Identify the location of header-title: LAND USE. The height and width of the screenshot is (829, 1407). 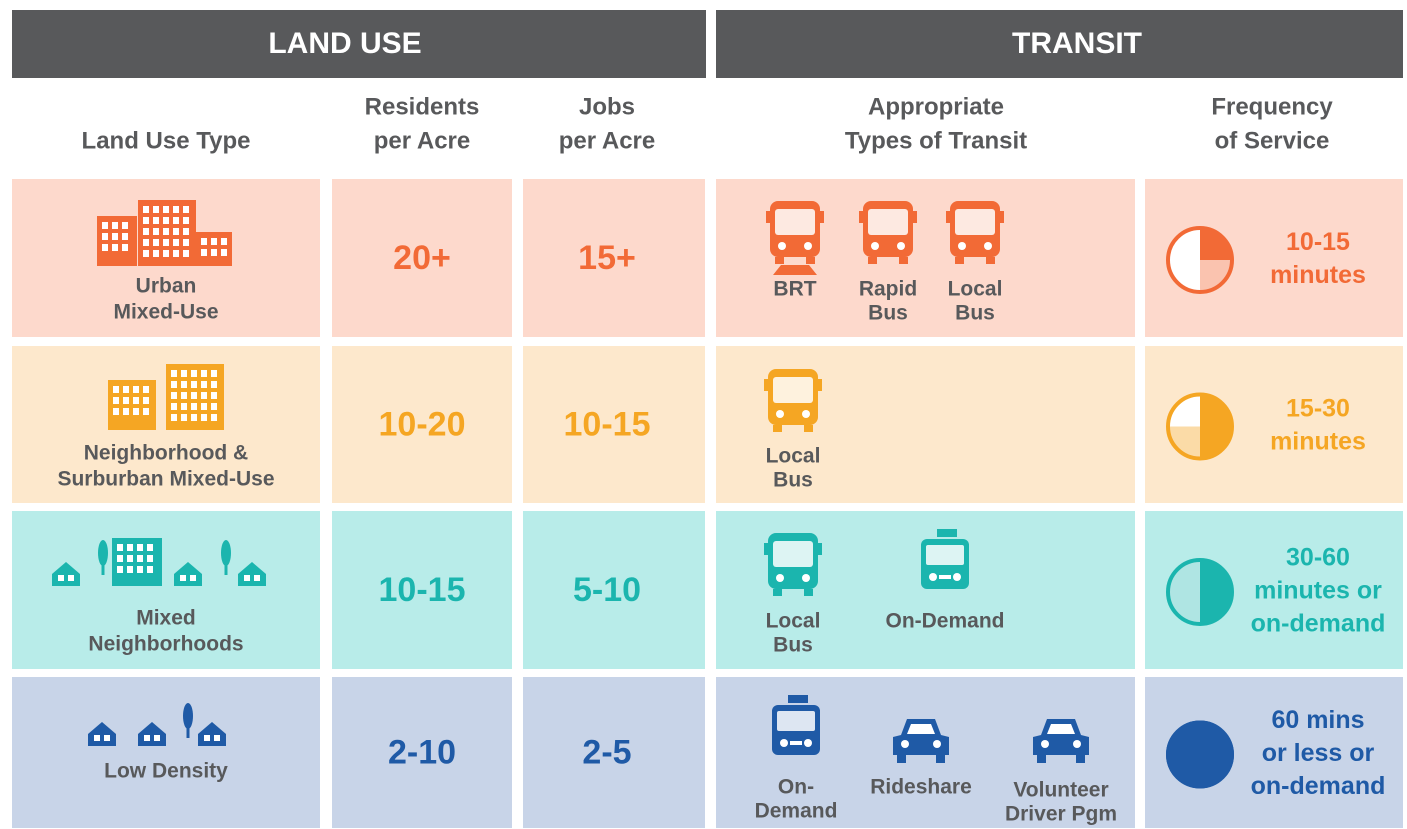
(344, 43).